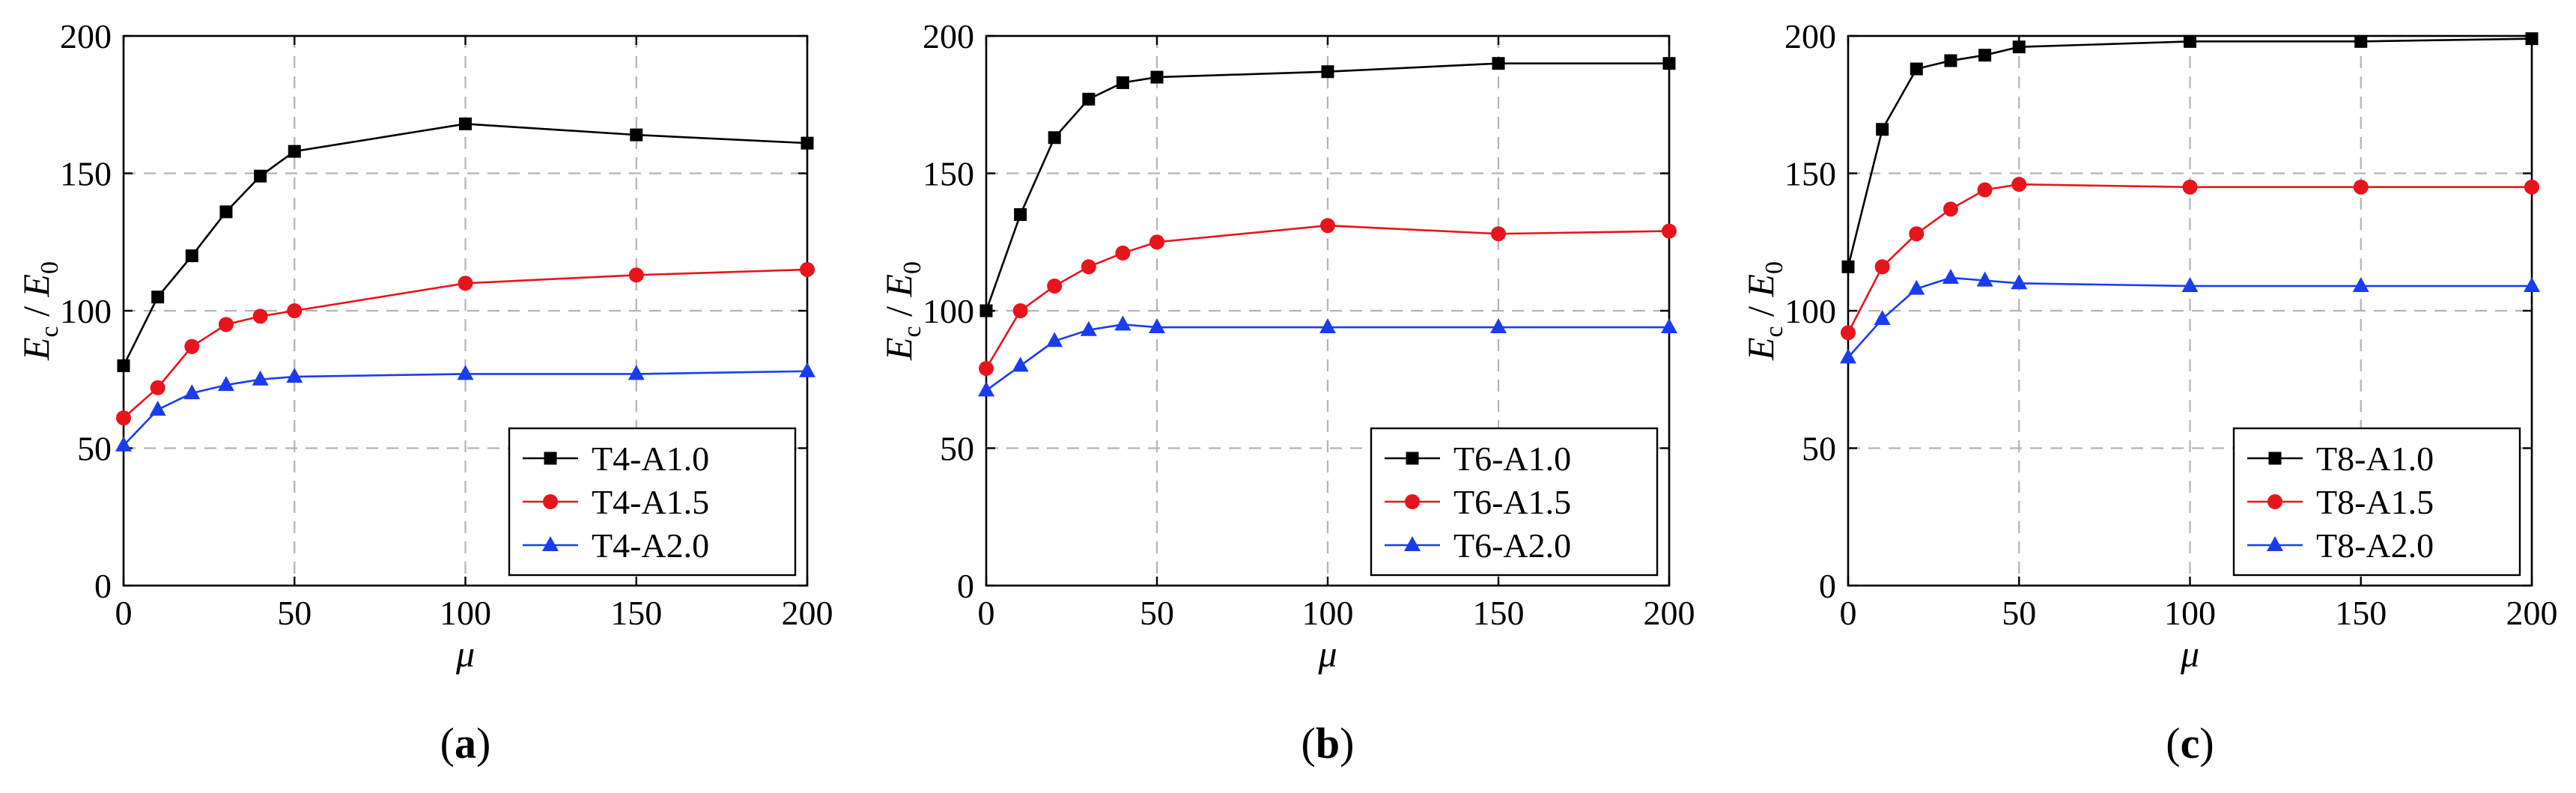 This screenshot has height=793, width=2576. What do you see at coordinates (650, 545) in the screenshot?
I see `legend-label: T4-A2.0` at bounding box center [650, 545].